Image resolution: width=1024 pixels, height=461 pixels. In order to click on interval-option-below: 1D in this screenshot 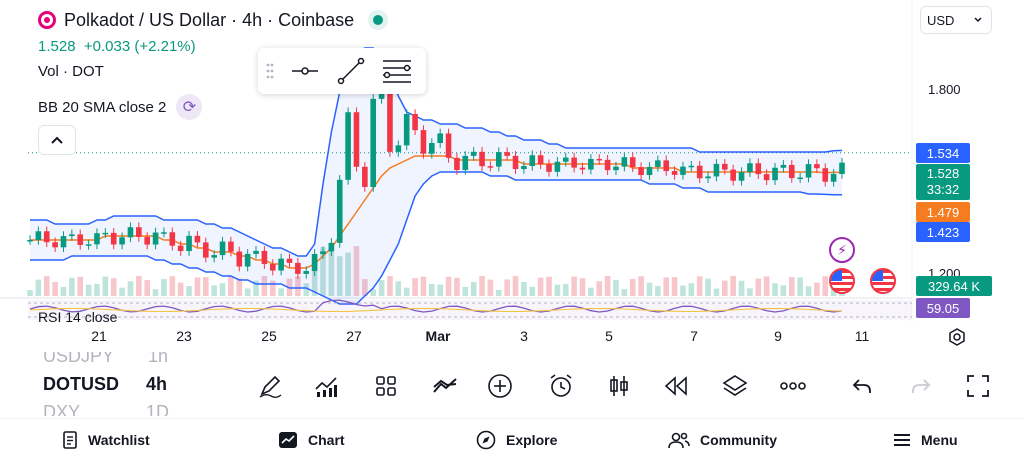, I will do `click(158, 409)`.